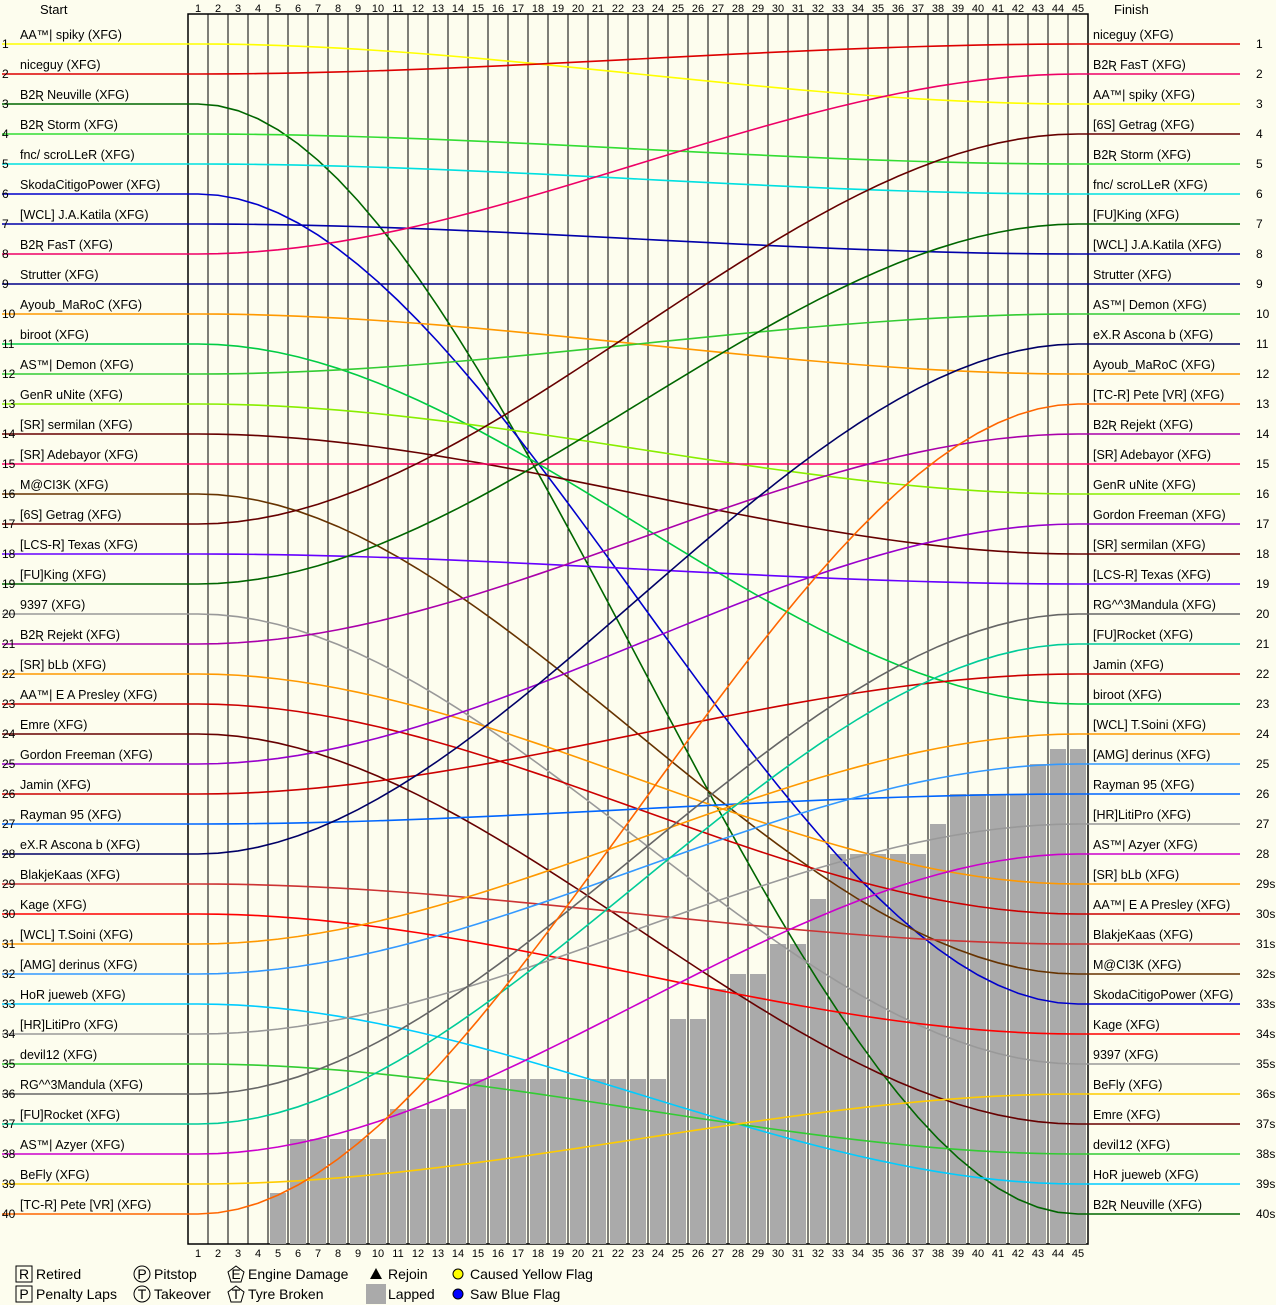 The image size is (1276, 1305). What do you see at coordinates (1259, 254) in the screenshot?
I see `finish-position-number: 8` at bounding box center [1259, 254].